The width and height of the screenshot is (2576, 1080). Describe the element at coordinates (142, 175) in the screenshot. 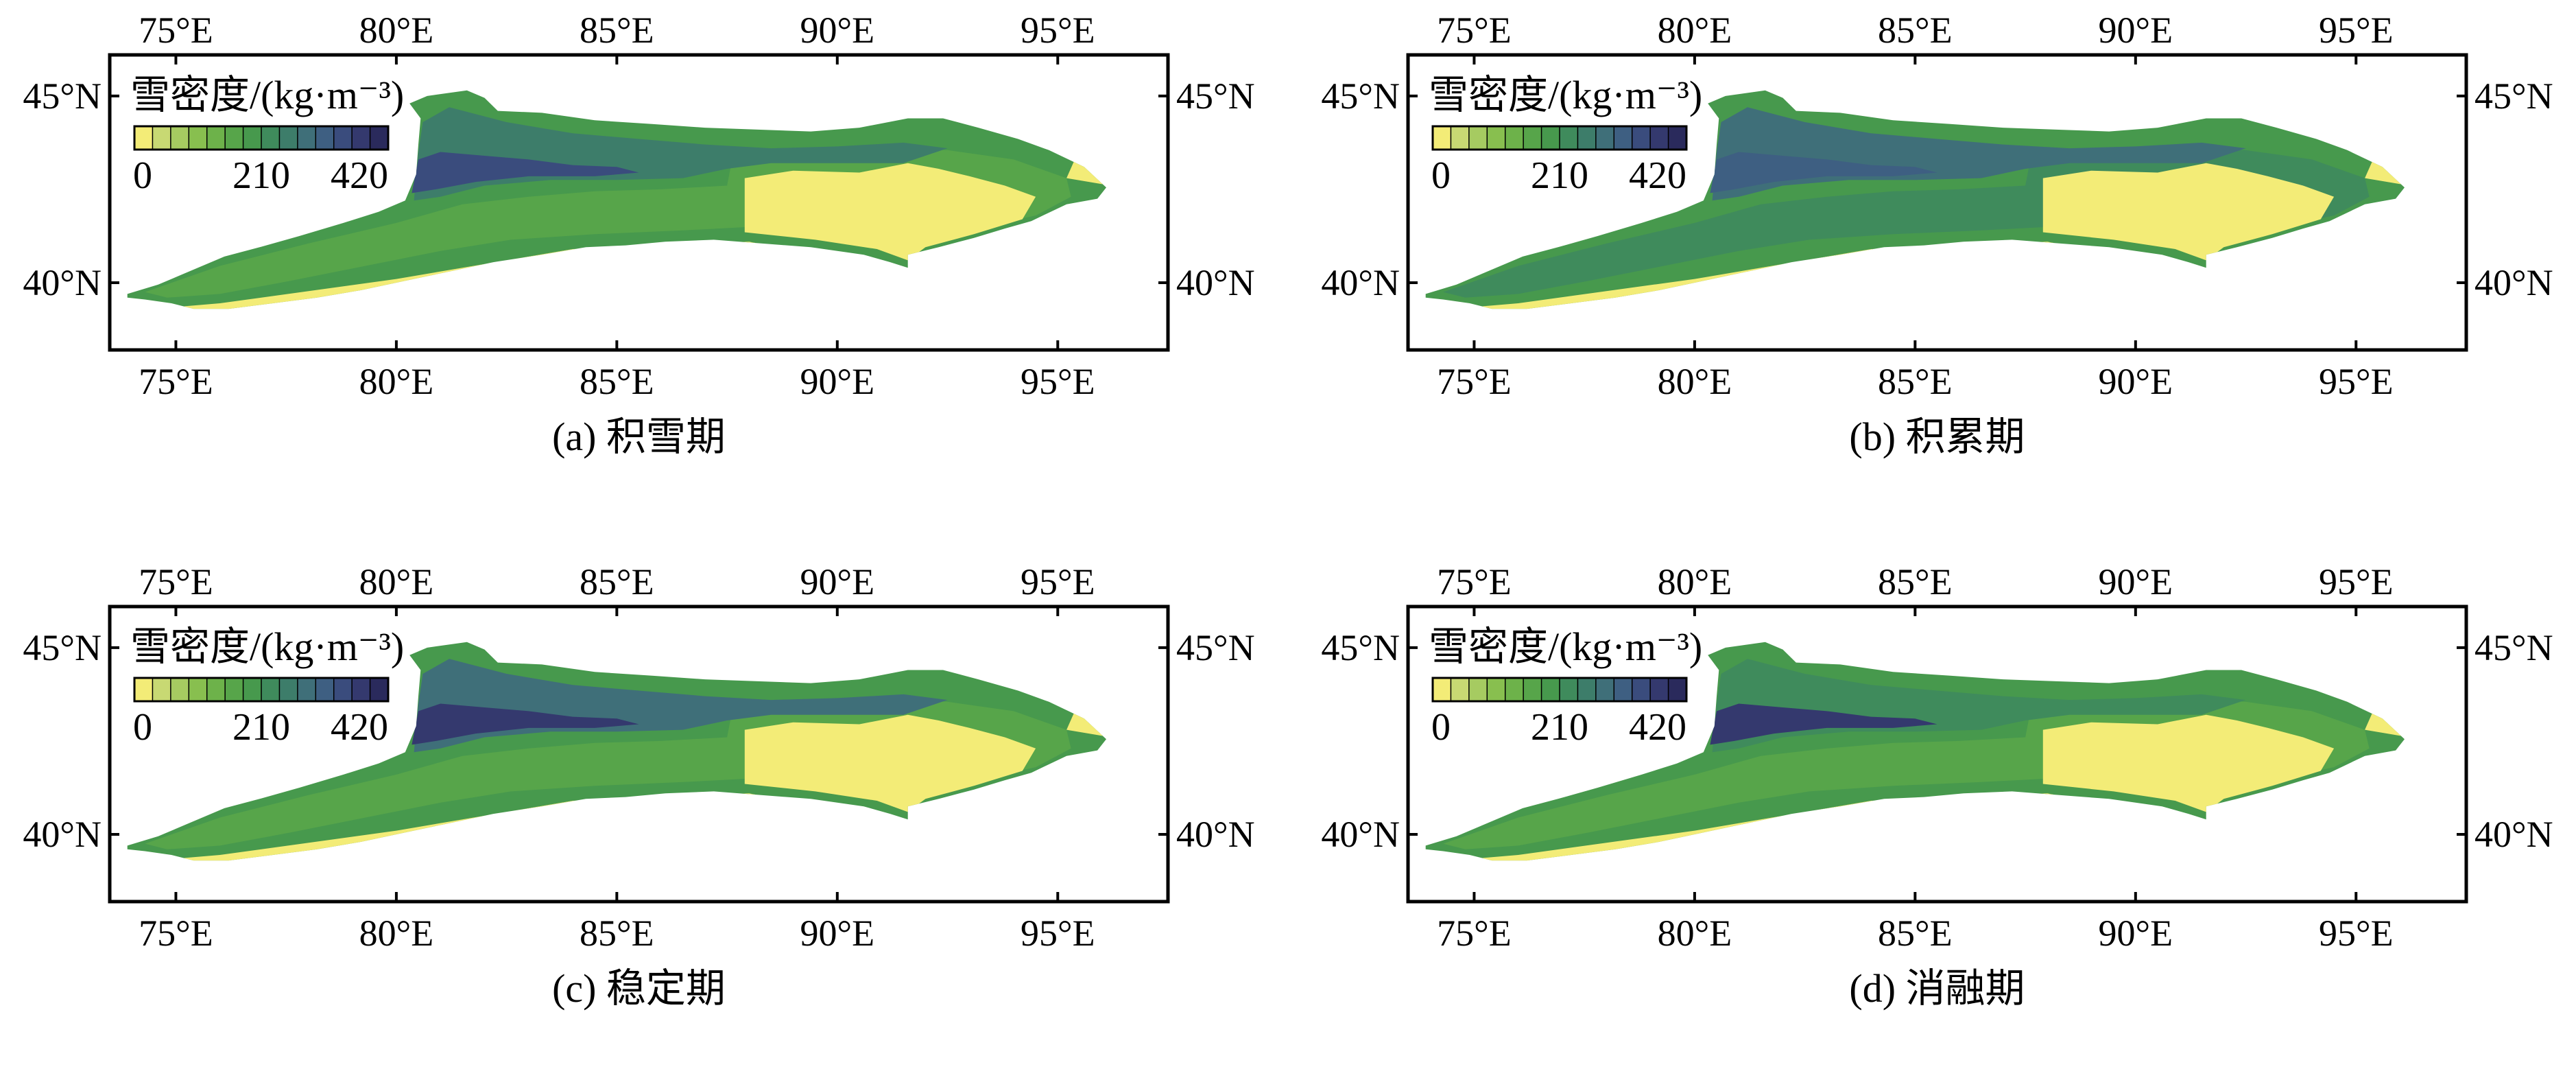

I see `colorbar-tick-label: 0` at that location.